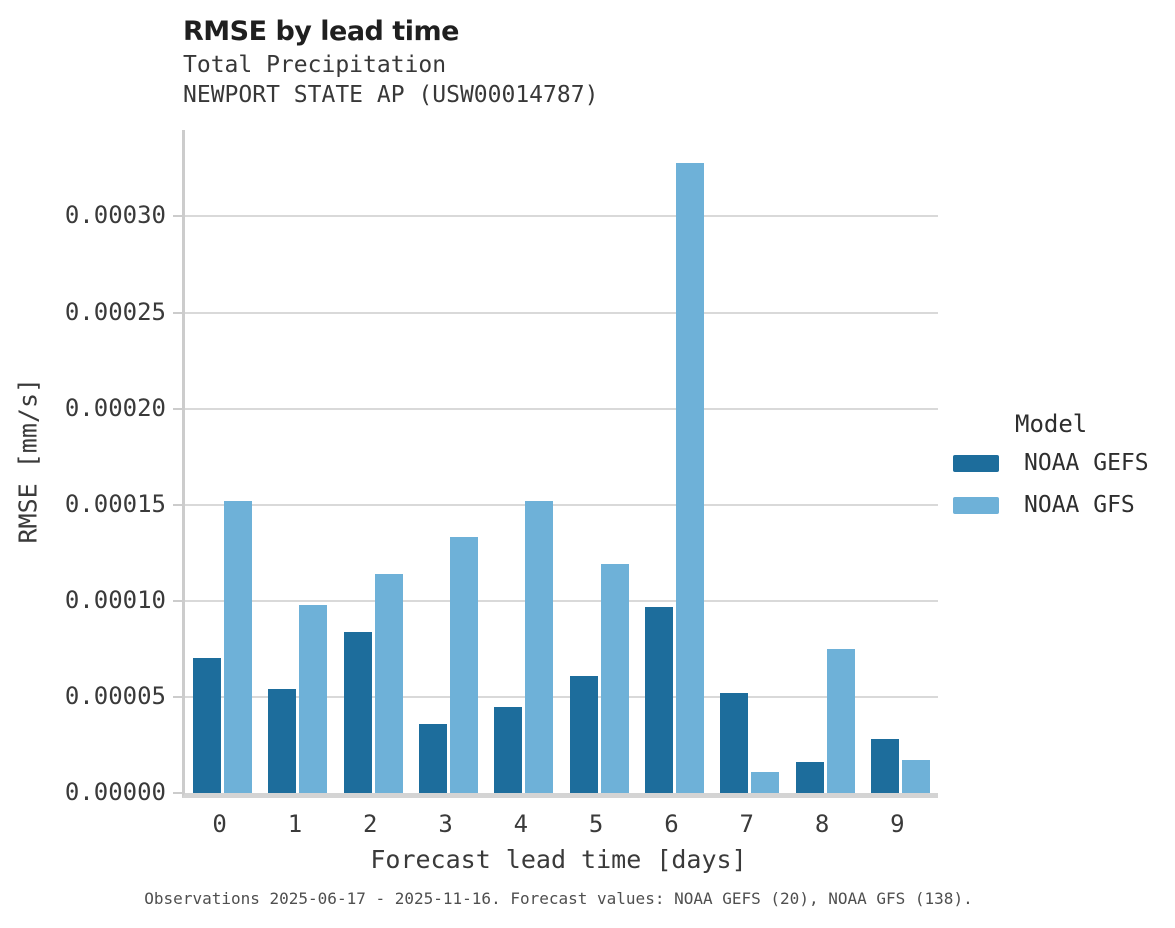 The height and width of the screenshot is (928, 1175). I want to click on y-tick-label: 0.00010, so click(115, 599).